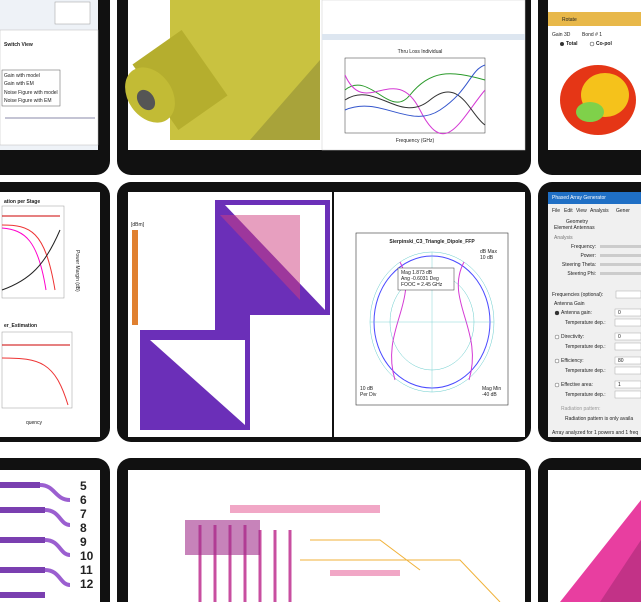 The image size is (641, 607). Describe the element at coordinates (19, 84) in the screenshot. I see `item: Gain with EM` at that location.